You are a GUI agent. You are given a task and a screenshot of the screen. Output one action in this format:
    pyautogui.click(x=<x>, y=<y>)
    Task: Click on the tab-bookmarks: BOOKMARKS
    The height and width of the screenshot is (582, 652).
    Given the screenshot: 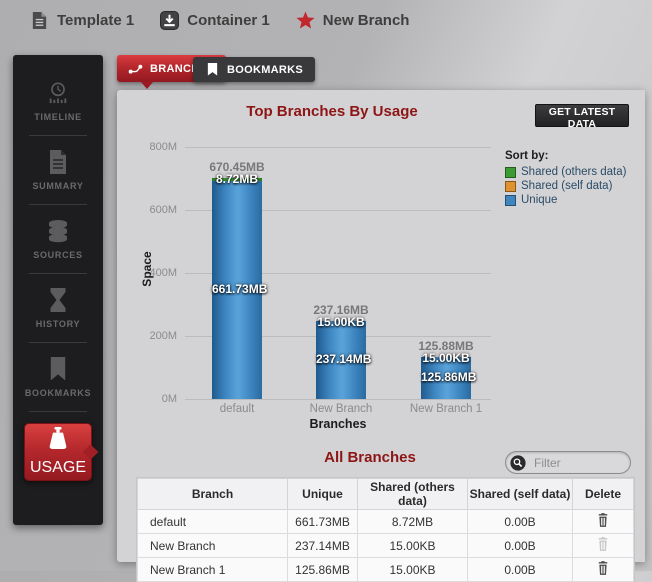 What is the action you would take?
    pyautogui.click(x=254, y=69)
    